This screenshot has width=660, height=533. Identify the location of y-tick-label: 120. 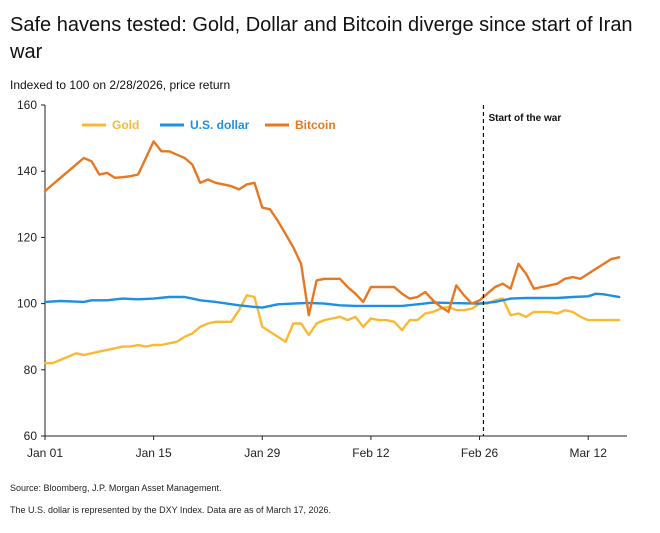
(27, 237).